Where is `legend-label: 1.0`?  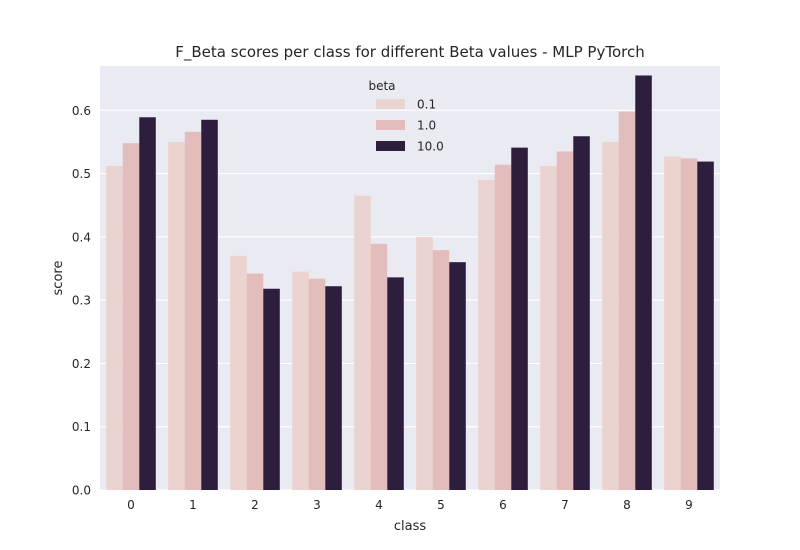 legend-label: 1.0 is located at coordinates (426, 126).